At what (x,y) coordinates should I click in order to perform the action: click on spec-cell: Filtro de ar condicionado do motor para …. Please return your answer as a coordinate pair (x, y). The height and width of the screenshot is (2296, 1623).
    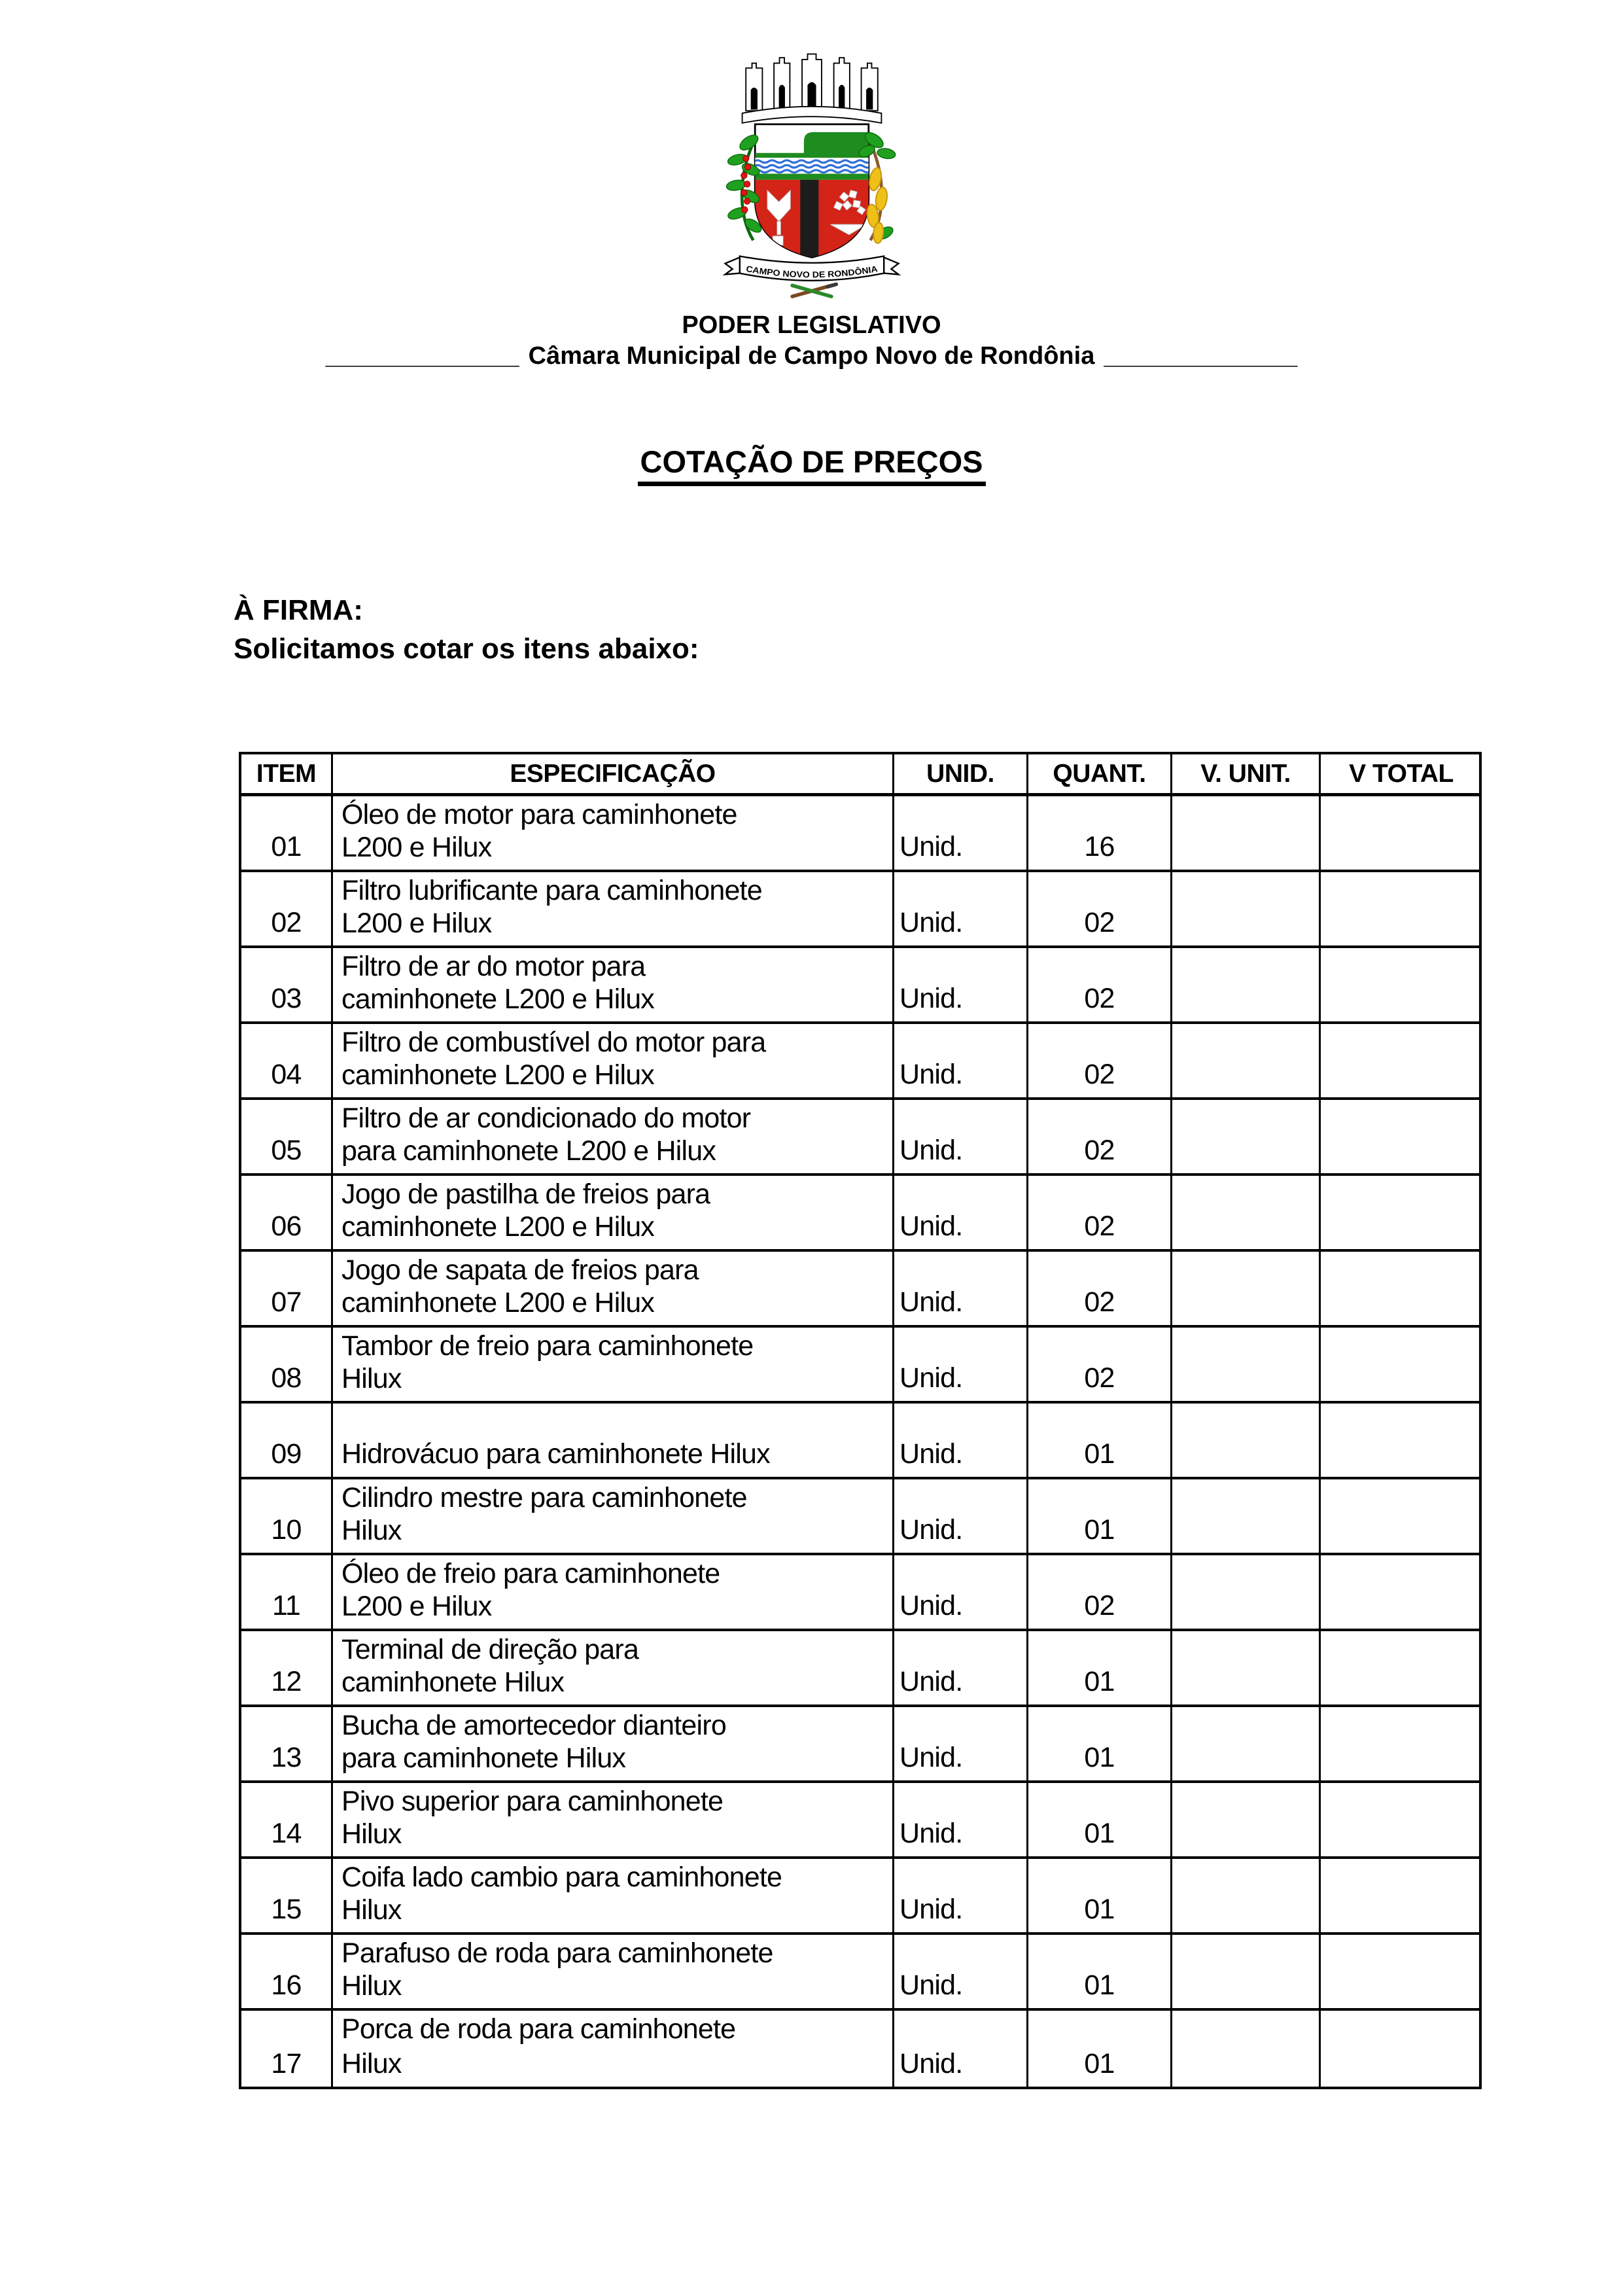
    Looking at the image, I should click on (613, 1138).